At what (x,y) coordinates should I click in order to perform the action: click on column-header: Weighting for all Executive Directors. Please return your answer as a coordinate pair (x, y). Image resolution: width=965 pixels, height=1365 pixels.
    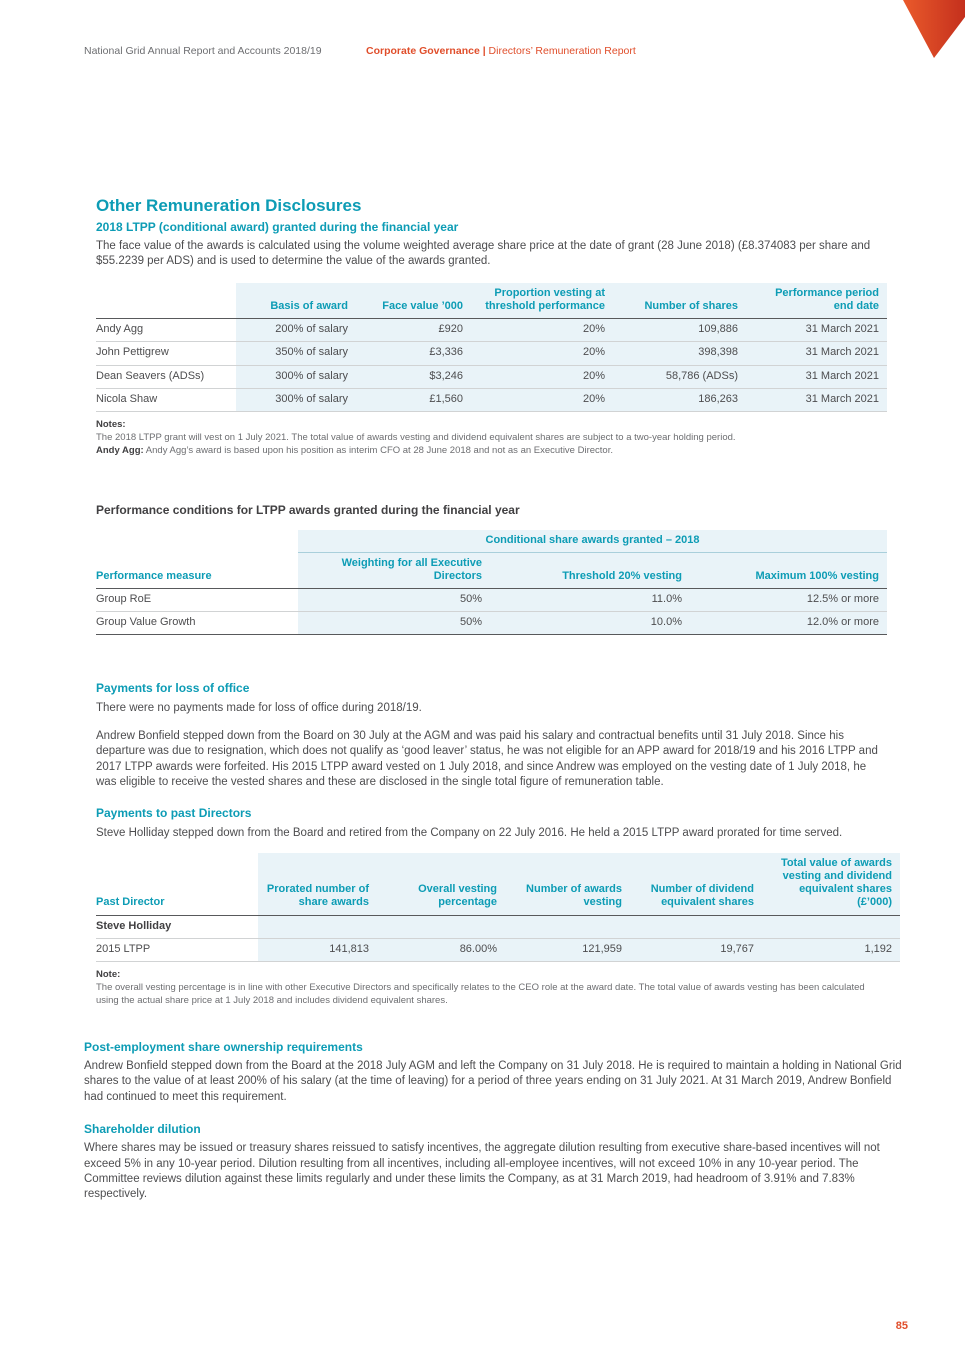
    Looking at the image, I should click on (394, 570).